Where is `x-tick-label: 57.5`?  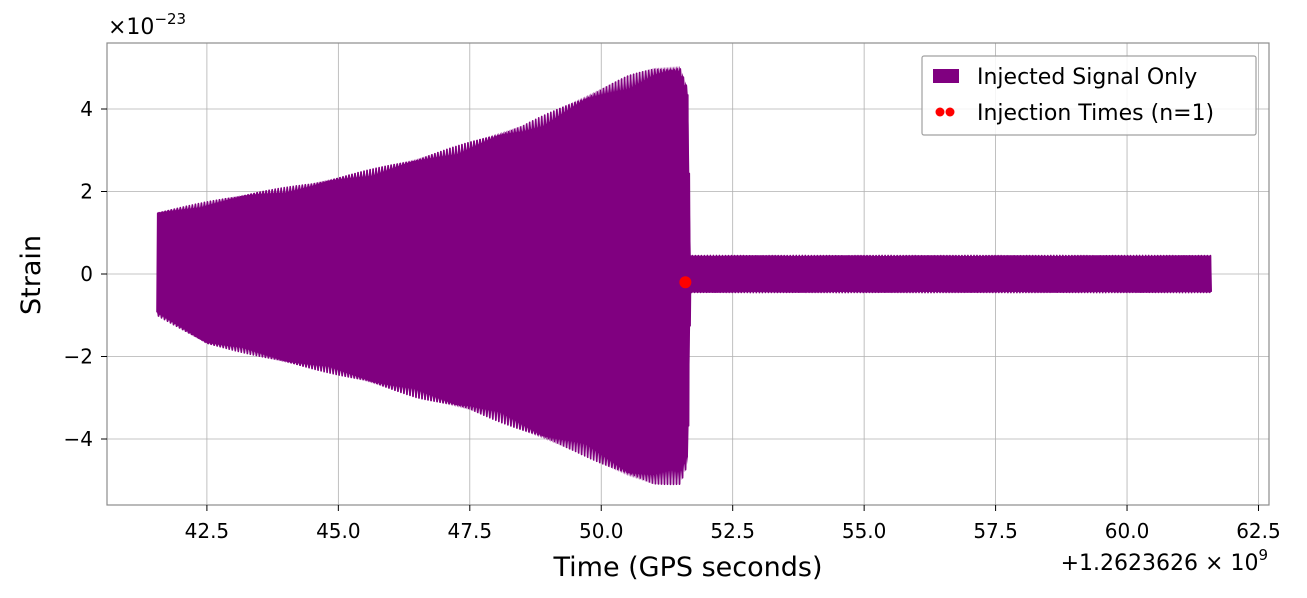
x-tick-label: 57.5 is located at coordinates (995, 531).